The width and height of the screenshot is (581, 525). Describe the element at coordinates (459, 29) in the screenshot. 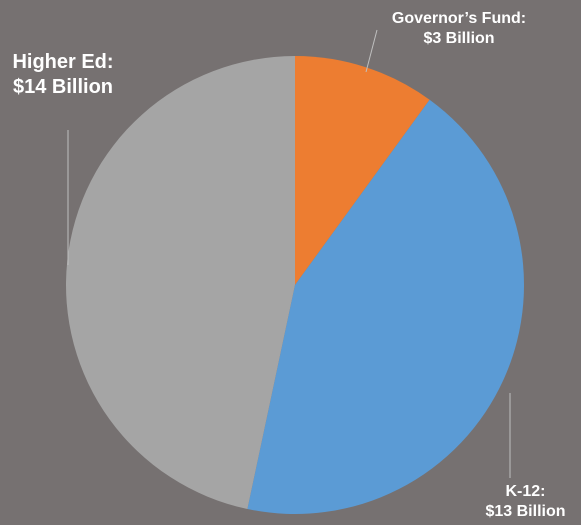

I see `slice-label-governors-fund: Governor’s Fund: $3 Billion` at that location.